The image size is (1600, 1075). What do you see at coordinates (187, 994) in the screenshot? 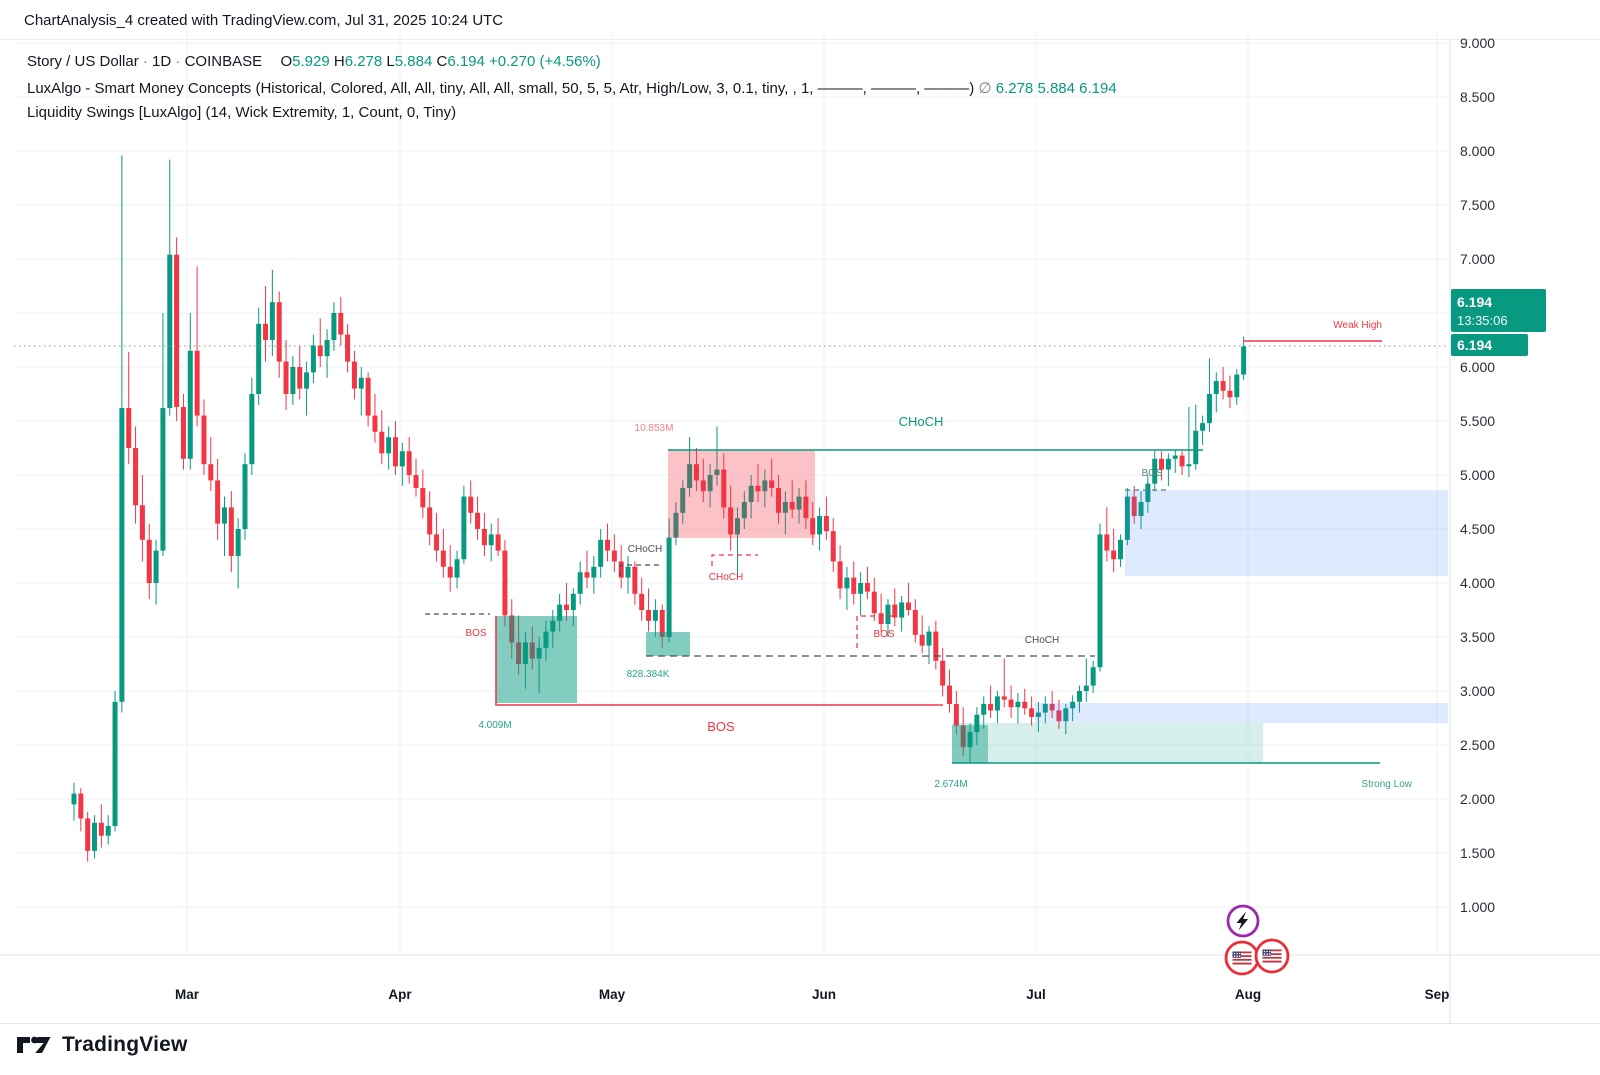
I see `month-label-mar: Mar` at bounding box center [187, 994].